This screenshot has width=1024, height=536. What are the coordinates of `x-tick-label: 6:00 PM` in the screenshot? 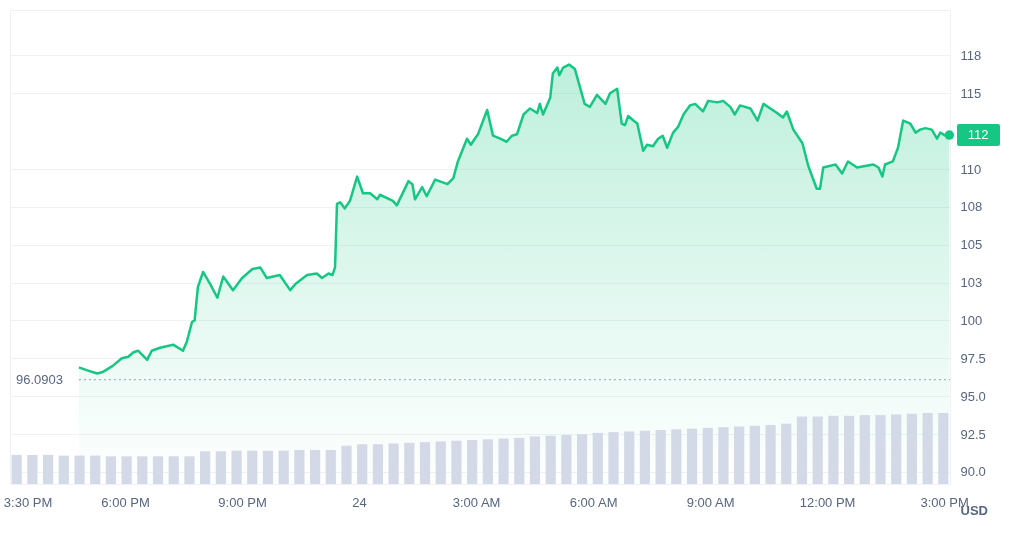 It's located at (125, 502).